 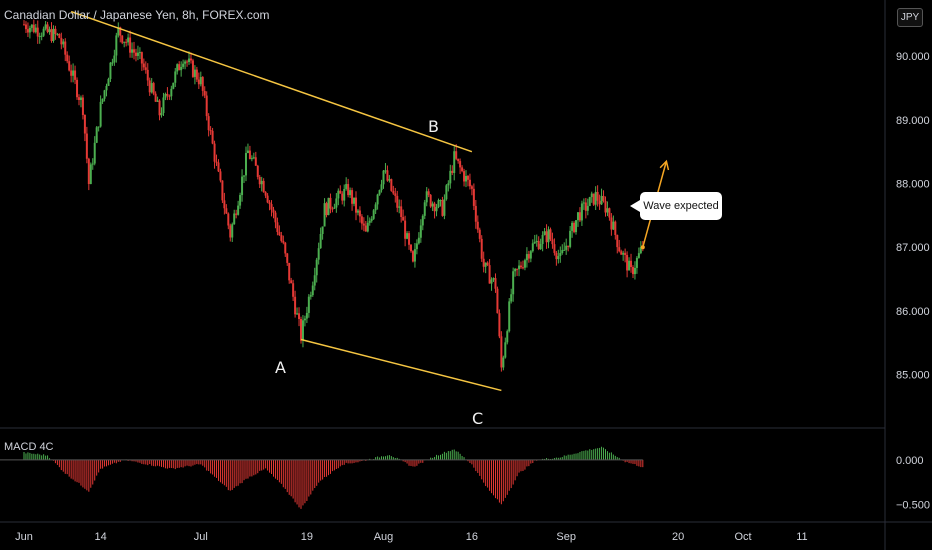 What do you see at coordinates (913, 376) in the screenshot?
I see `price-tick-label: 85.000` at bounding box center [913, 376].